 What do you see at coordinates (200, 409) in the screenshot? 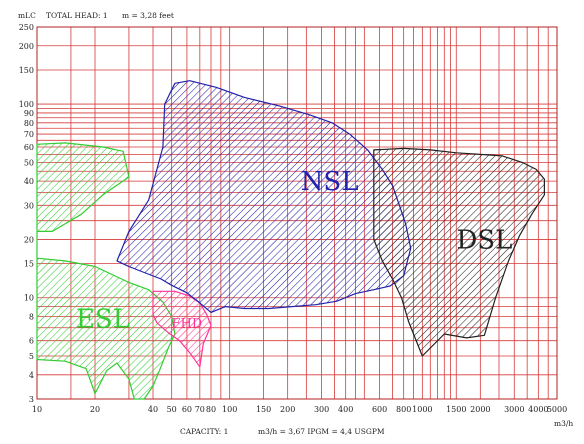
I see `x-tick-label: 70` at bounding box center [200, 409].